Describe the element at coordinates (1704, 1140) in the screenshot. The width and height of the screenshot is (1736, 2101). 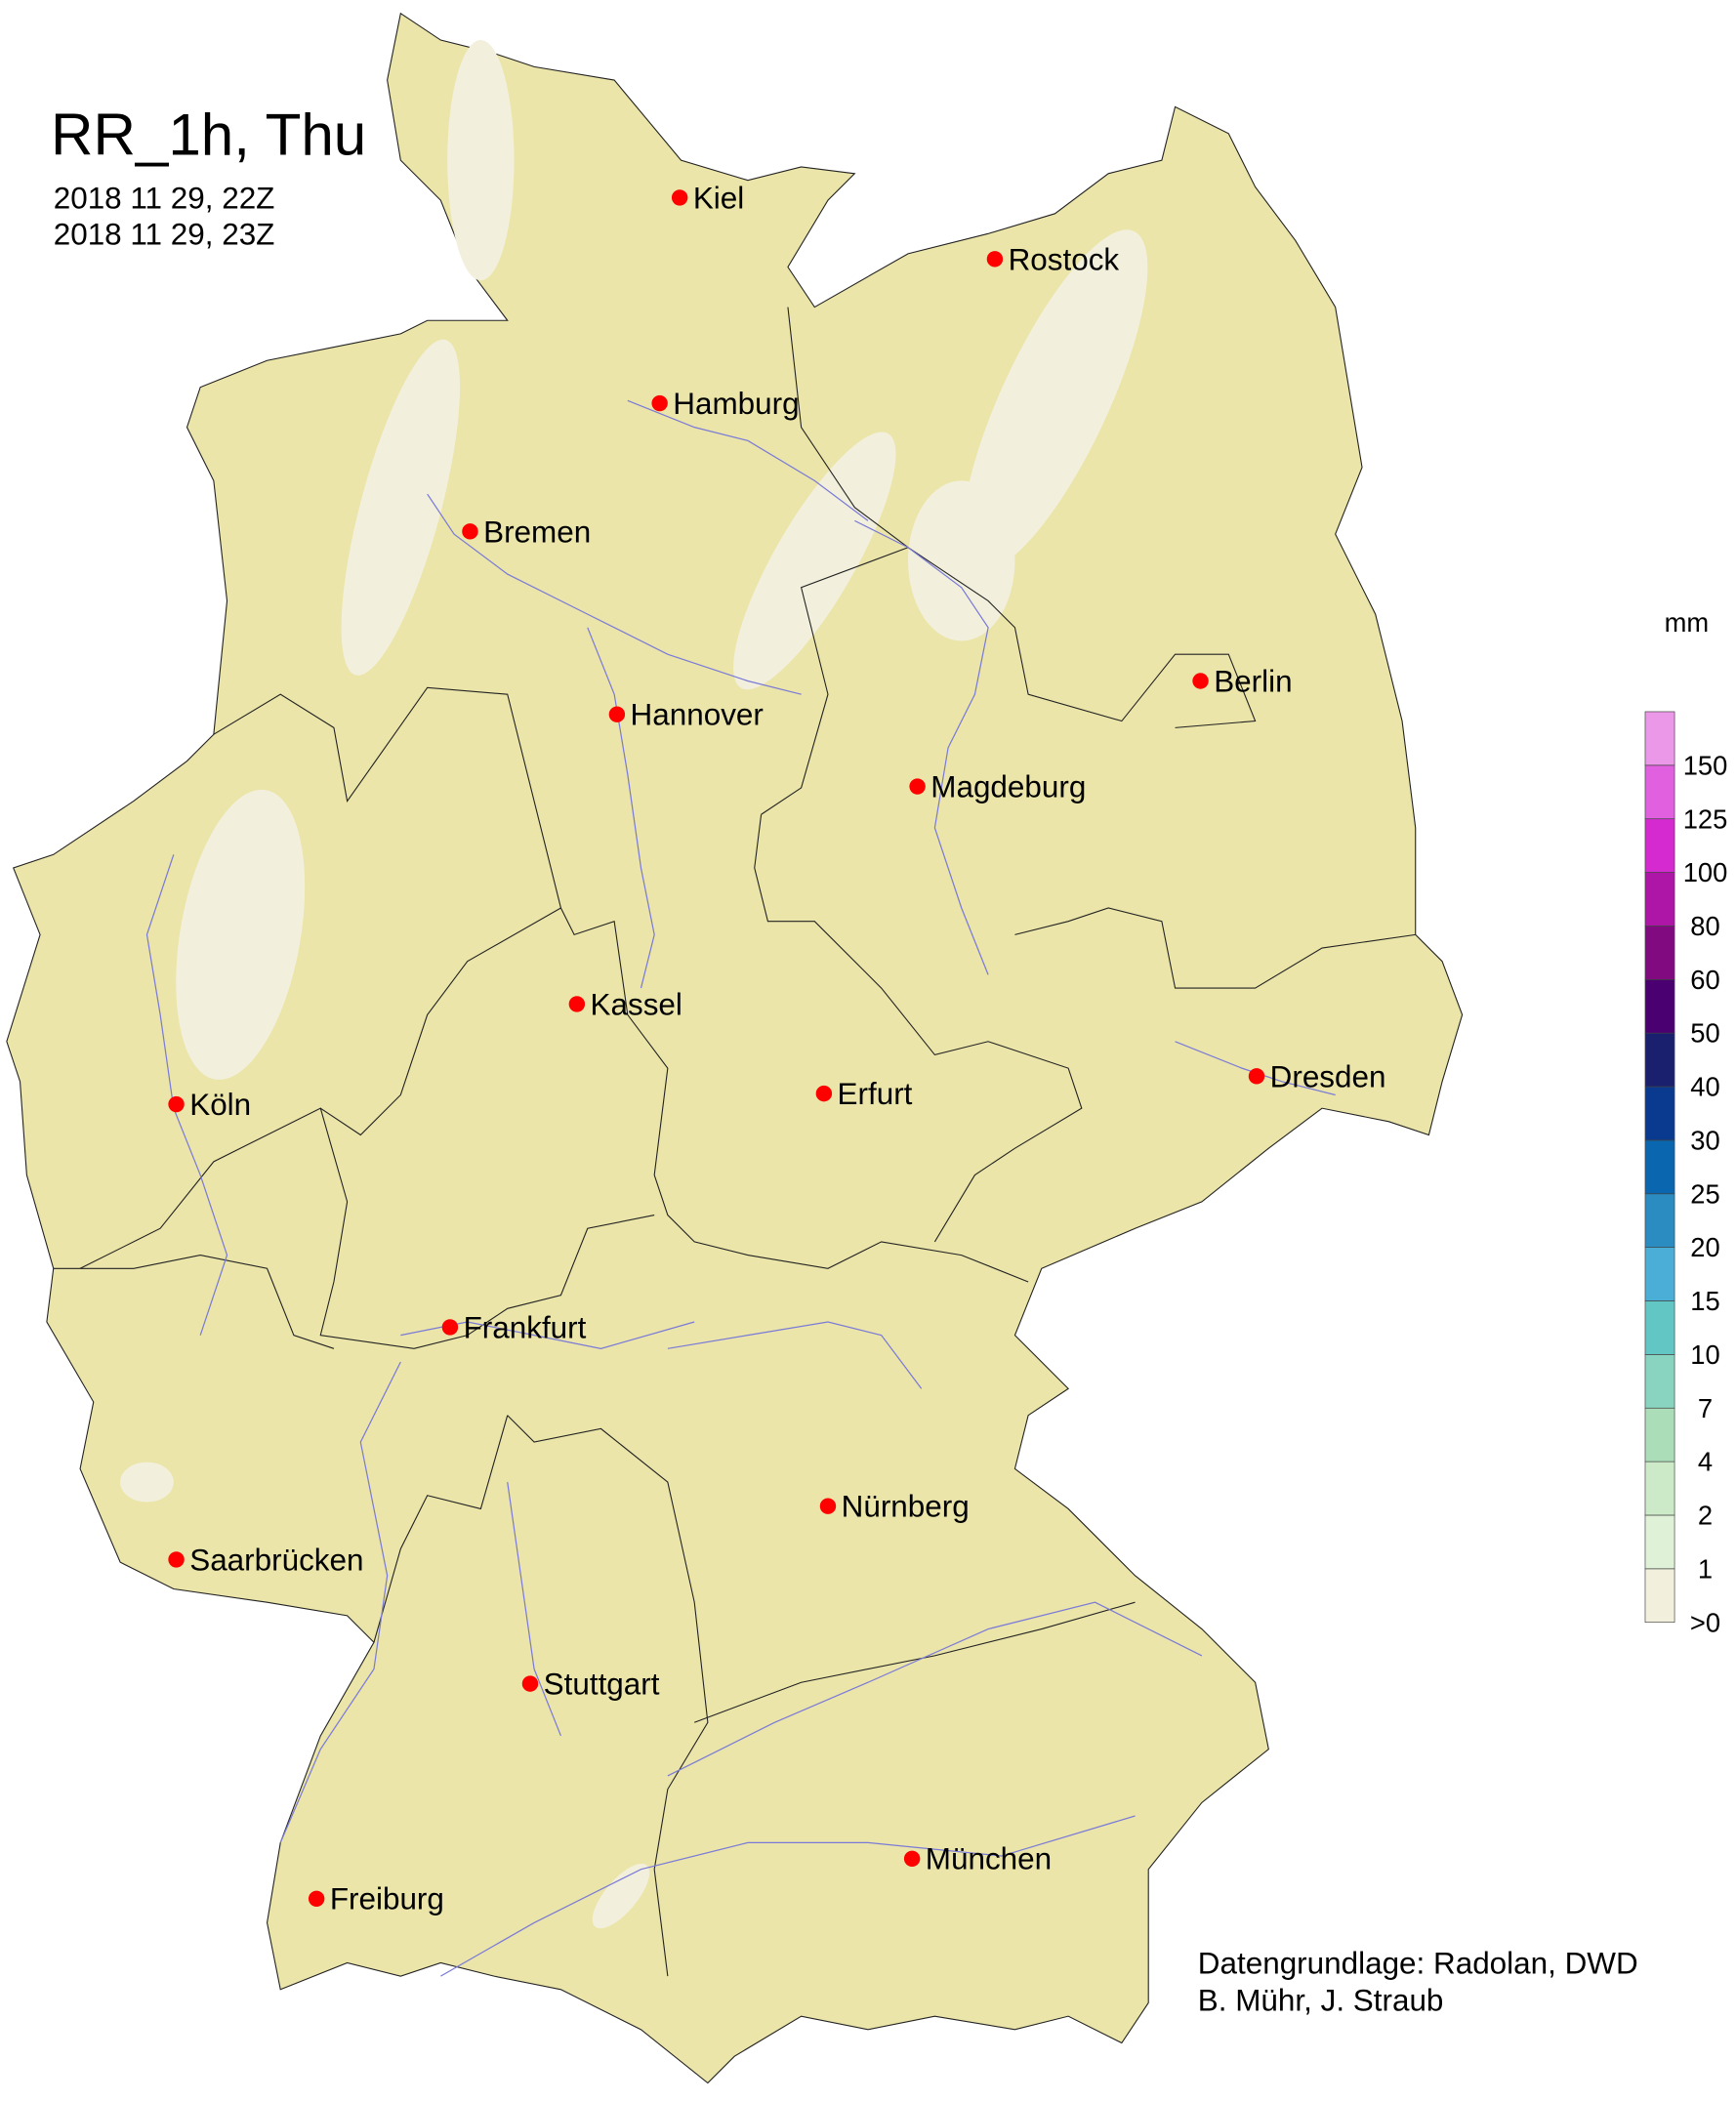
I see `legend-label: 30` at that location.